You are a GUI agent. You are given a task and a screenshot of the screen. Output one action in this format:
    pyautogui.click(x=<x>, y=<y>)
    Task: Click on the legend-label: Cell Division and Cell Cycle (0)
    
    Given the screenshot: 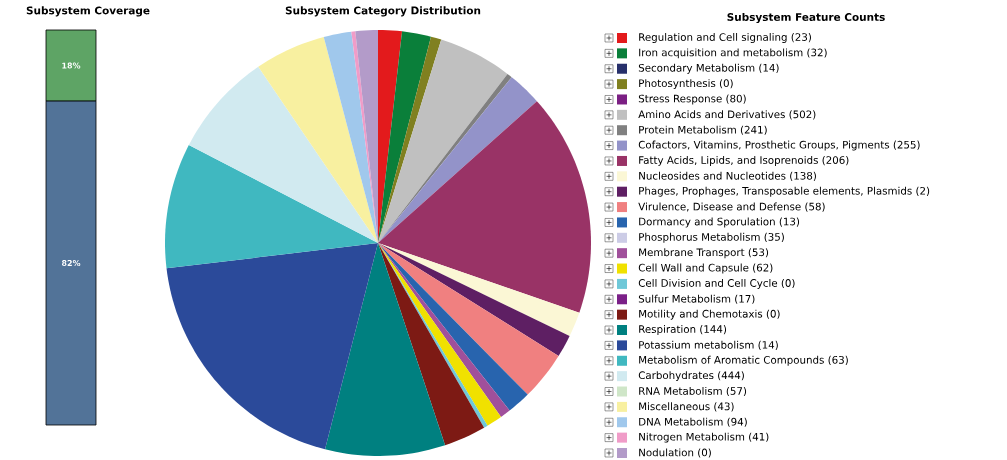 What is the action you would take?
    pyautogui.click(x=716, y=283)
    